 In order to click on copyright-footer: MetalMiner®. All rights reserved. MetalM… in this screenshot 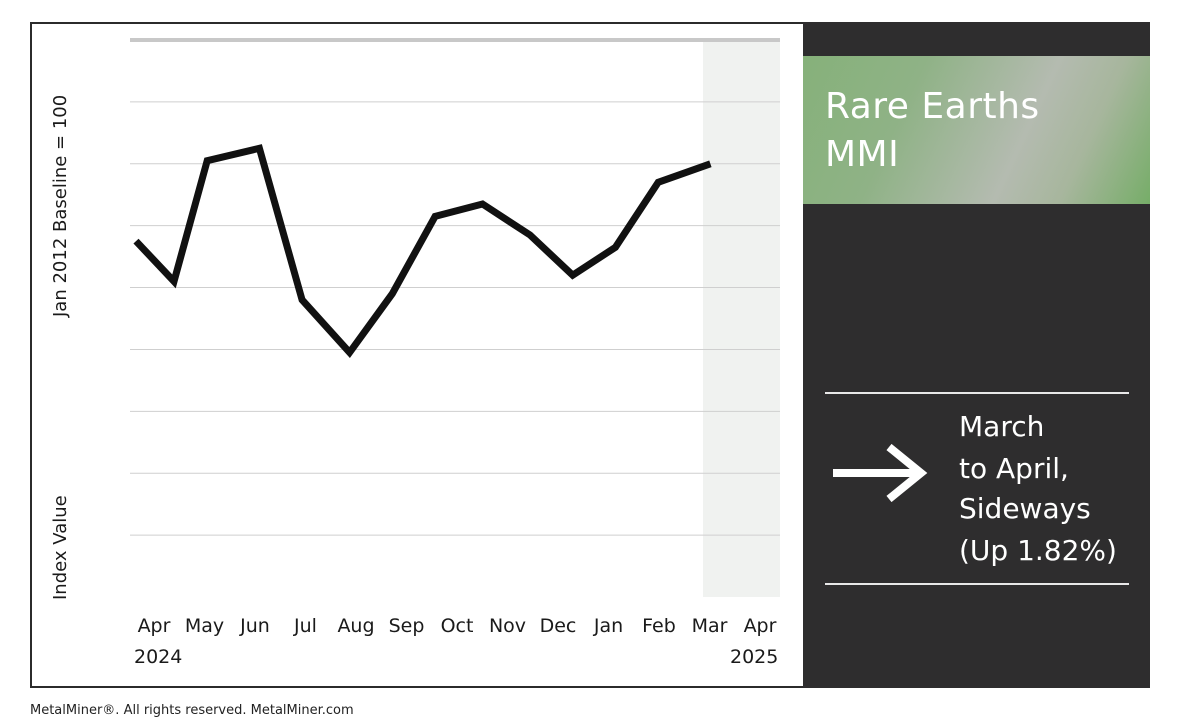, I will do `click(192, 710)`.